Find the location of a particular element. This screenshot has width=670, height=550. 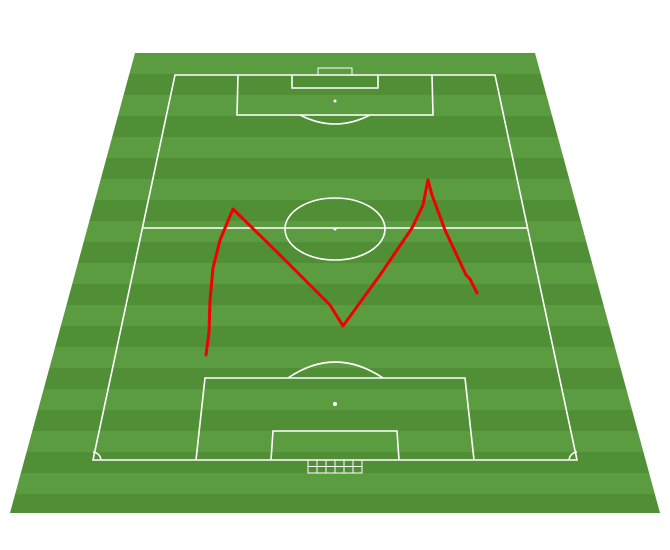

bottom-goal-box is located at coordinates (335, 445).